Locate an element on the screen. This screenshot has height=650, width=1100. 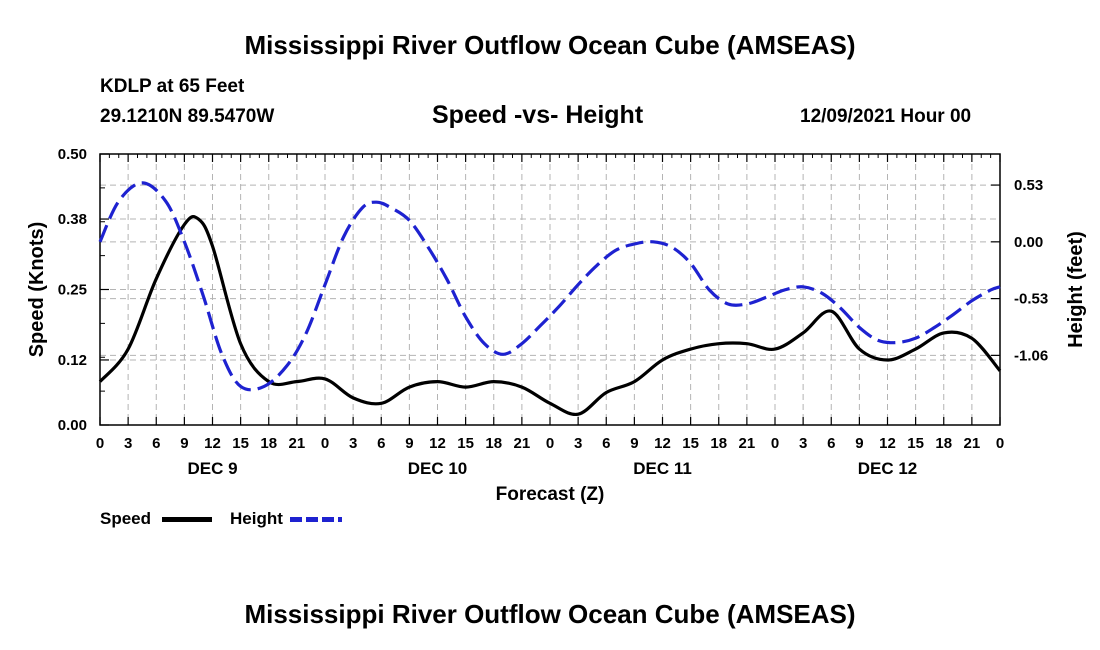
datetime-label: 12/09/2021 Hour 00 is located at coordinates (886, 116).